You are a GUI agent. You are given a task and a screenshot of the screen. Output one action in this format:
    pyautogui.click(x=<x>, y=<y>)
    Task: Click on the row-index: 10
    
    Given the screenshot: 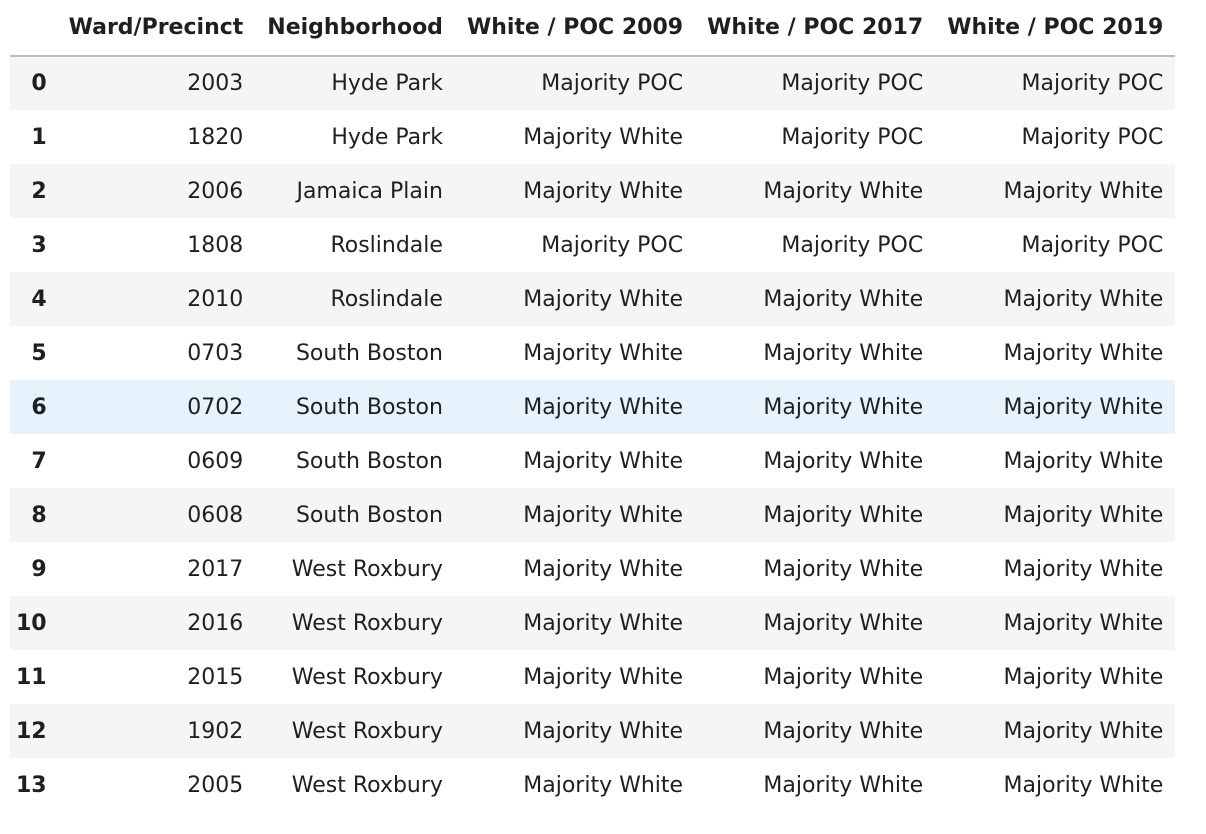 What is the action you would take?
    pyautogui.click(x=31, y=623)
    